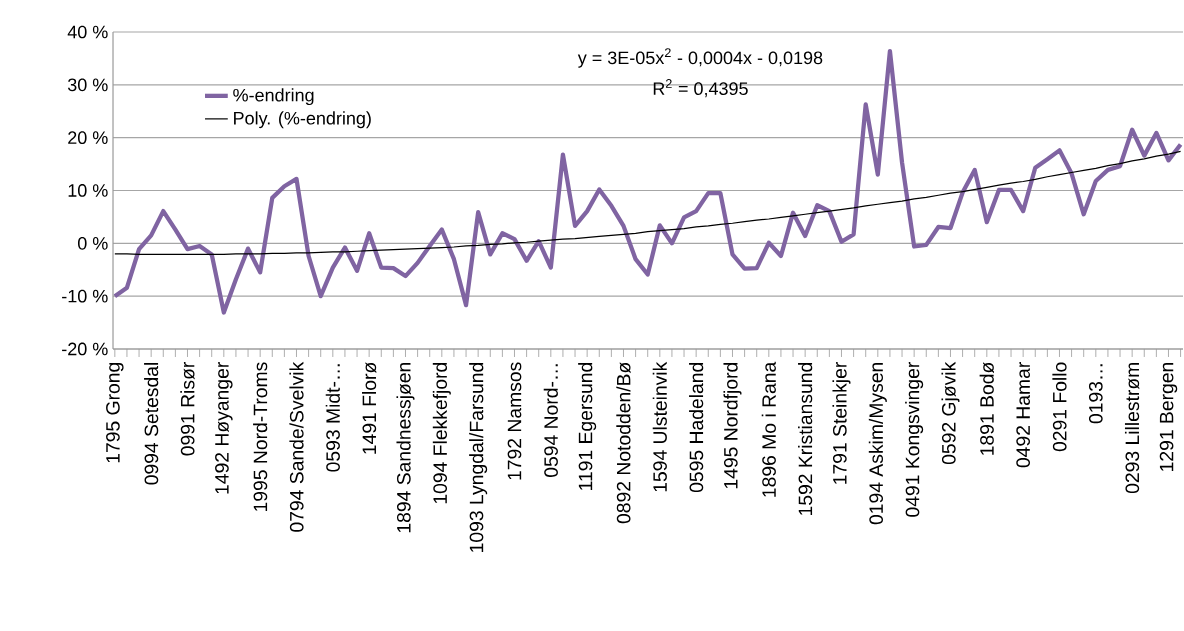 This screenshot has height=631, width=1184. I want to click on y-tick-label: -20 %, so click(85, 349).